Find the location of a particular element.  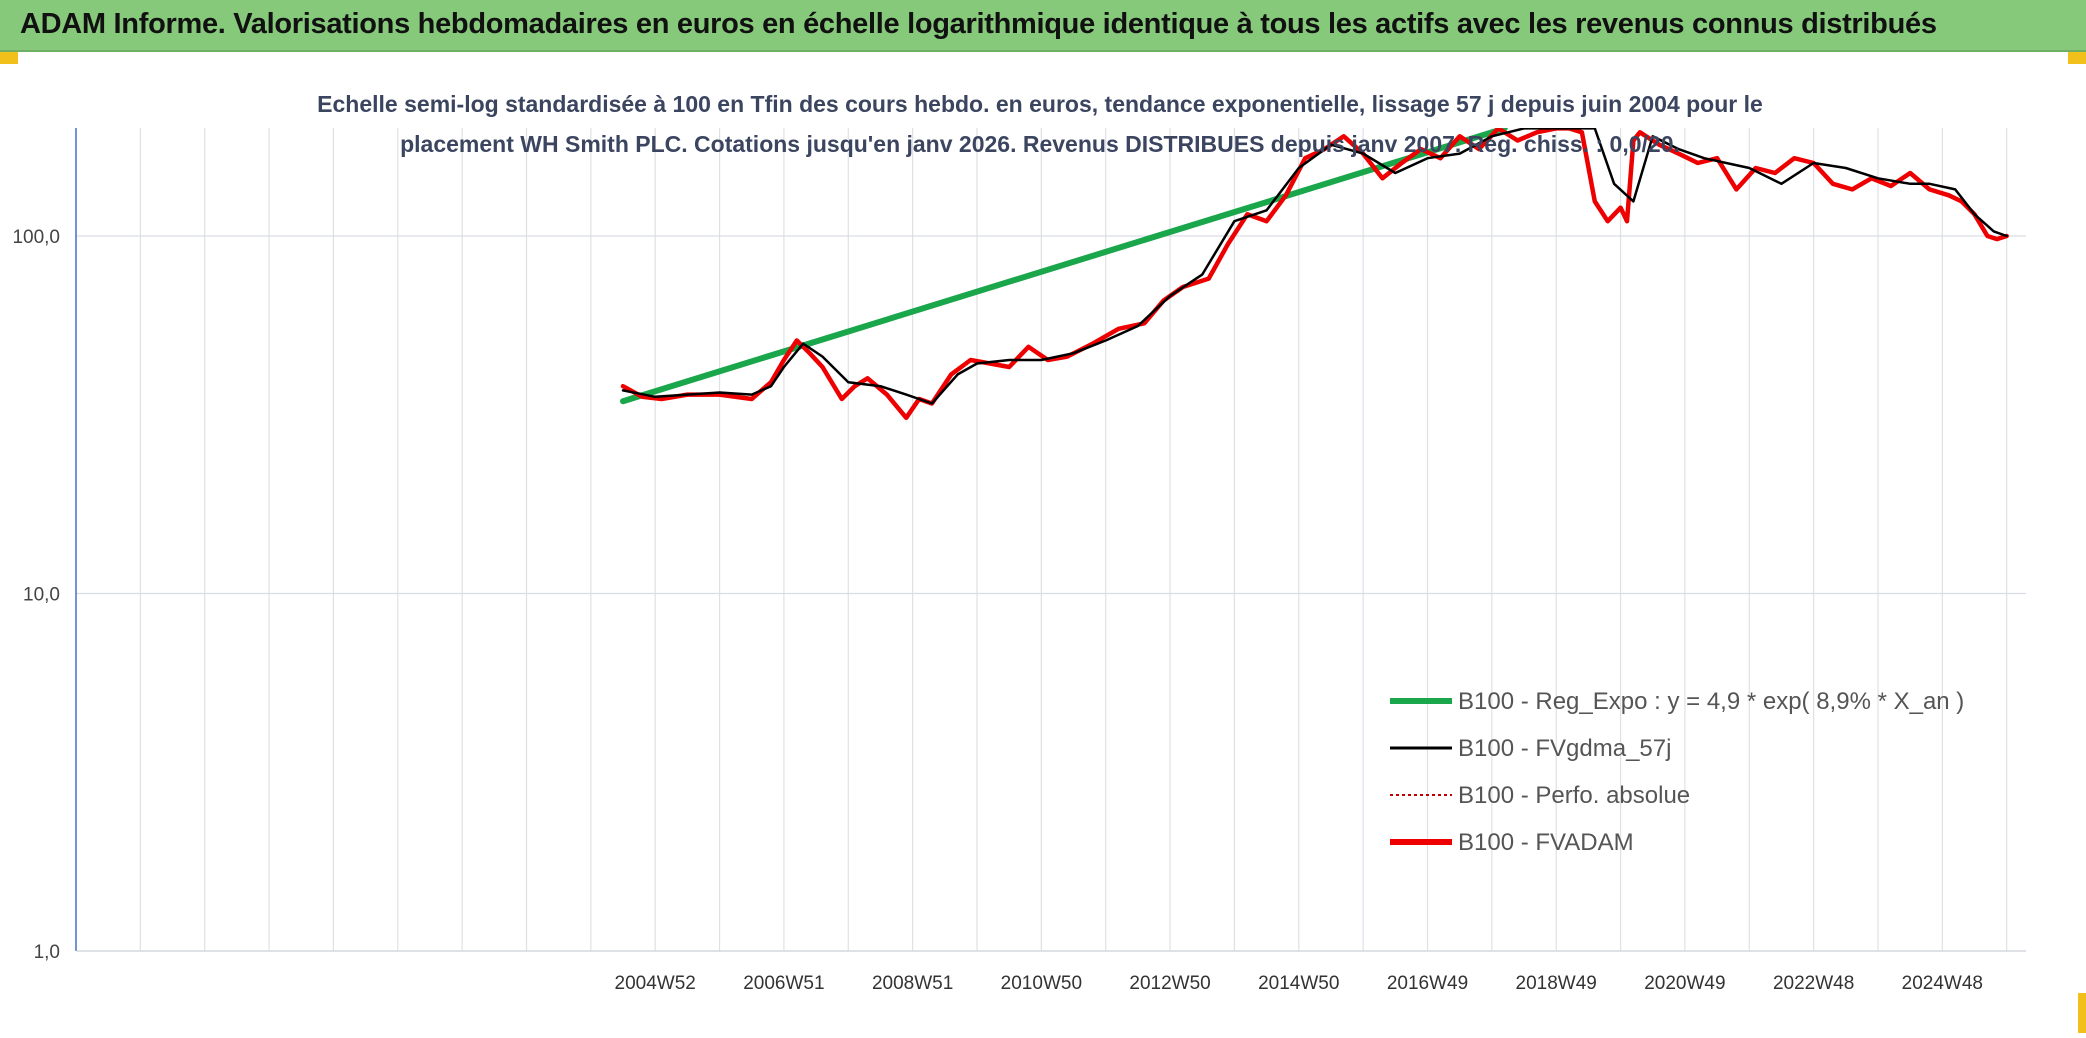

corner-accent-bottom-right is located at coordinates (2082, 1013).